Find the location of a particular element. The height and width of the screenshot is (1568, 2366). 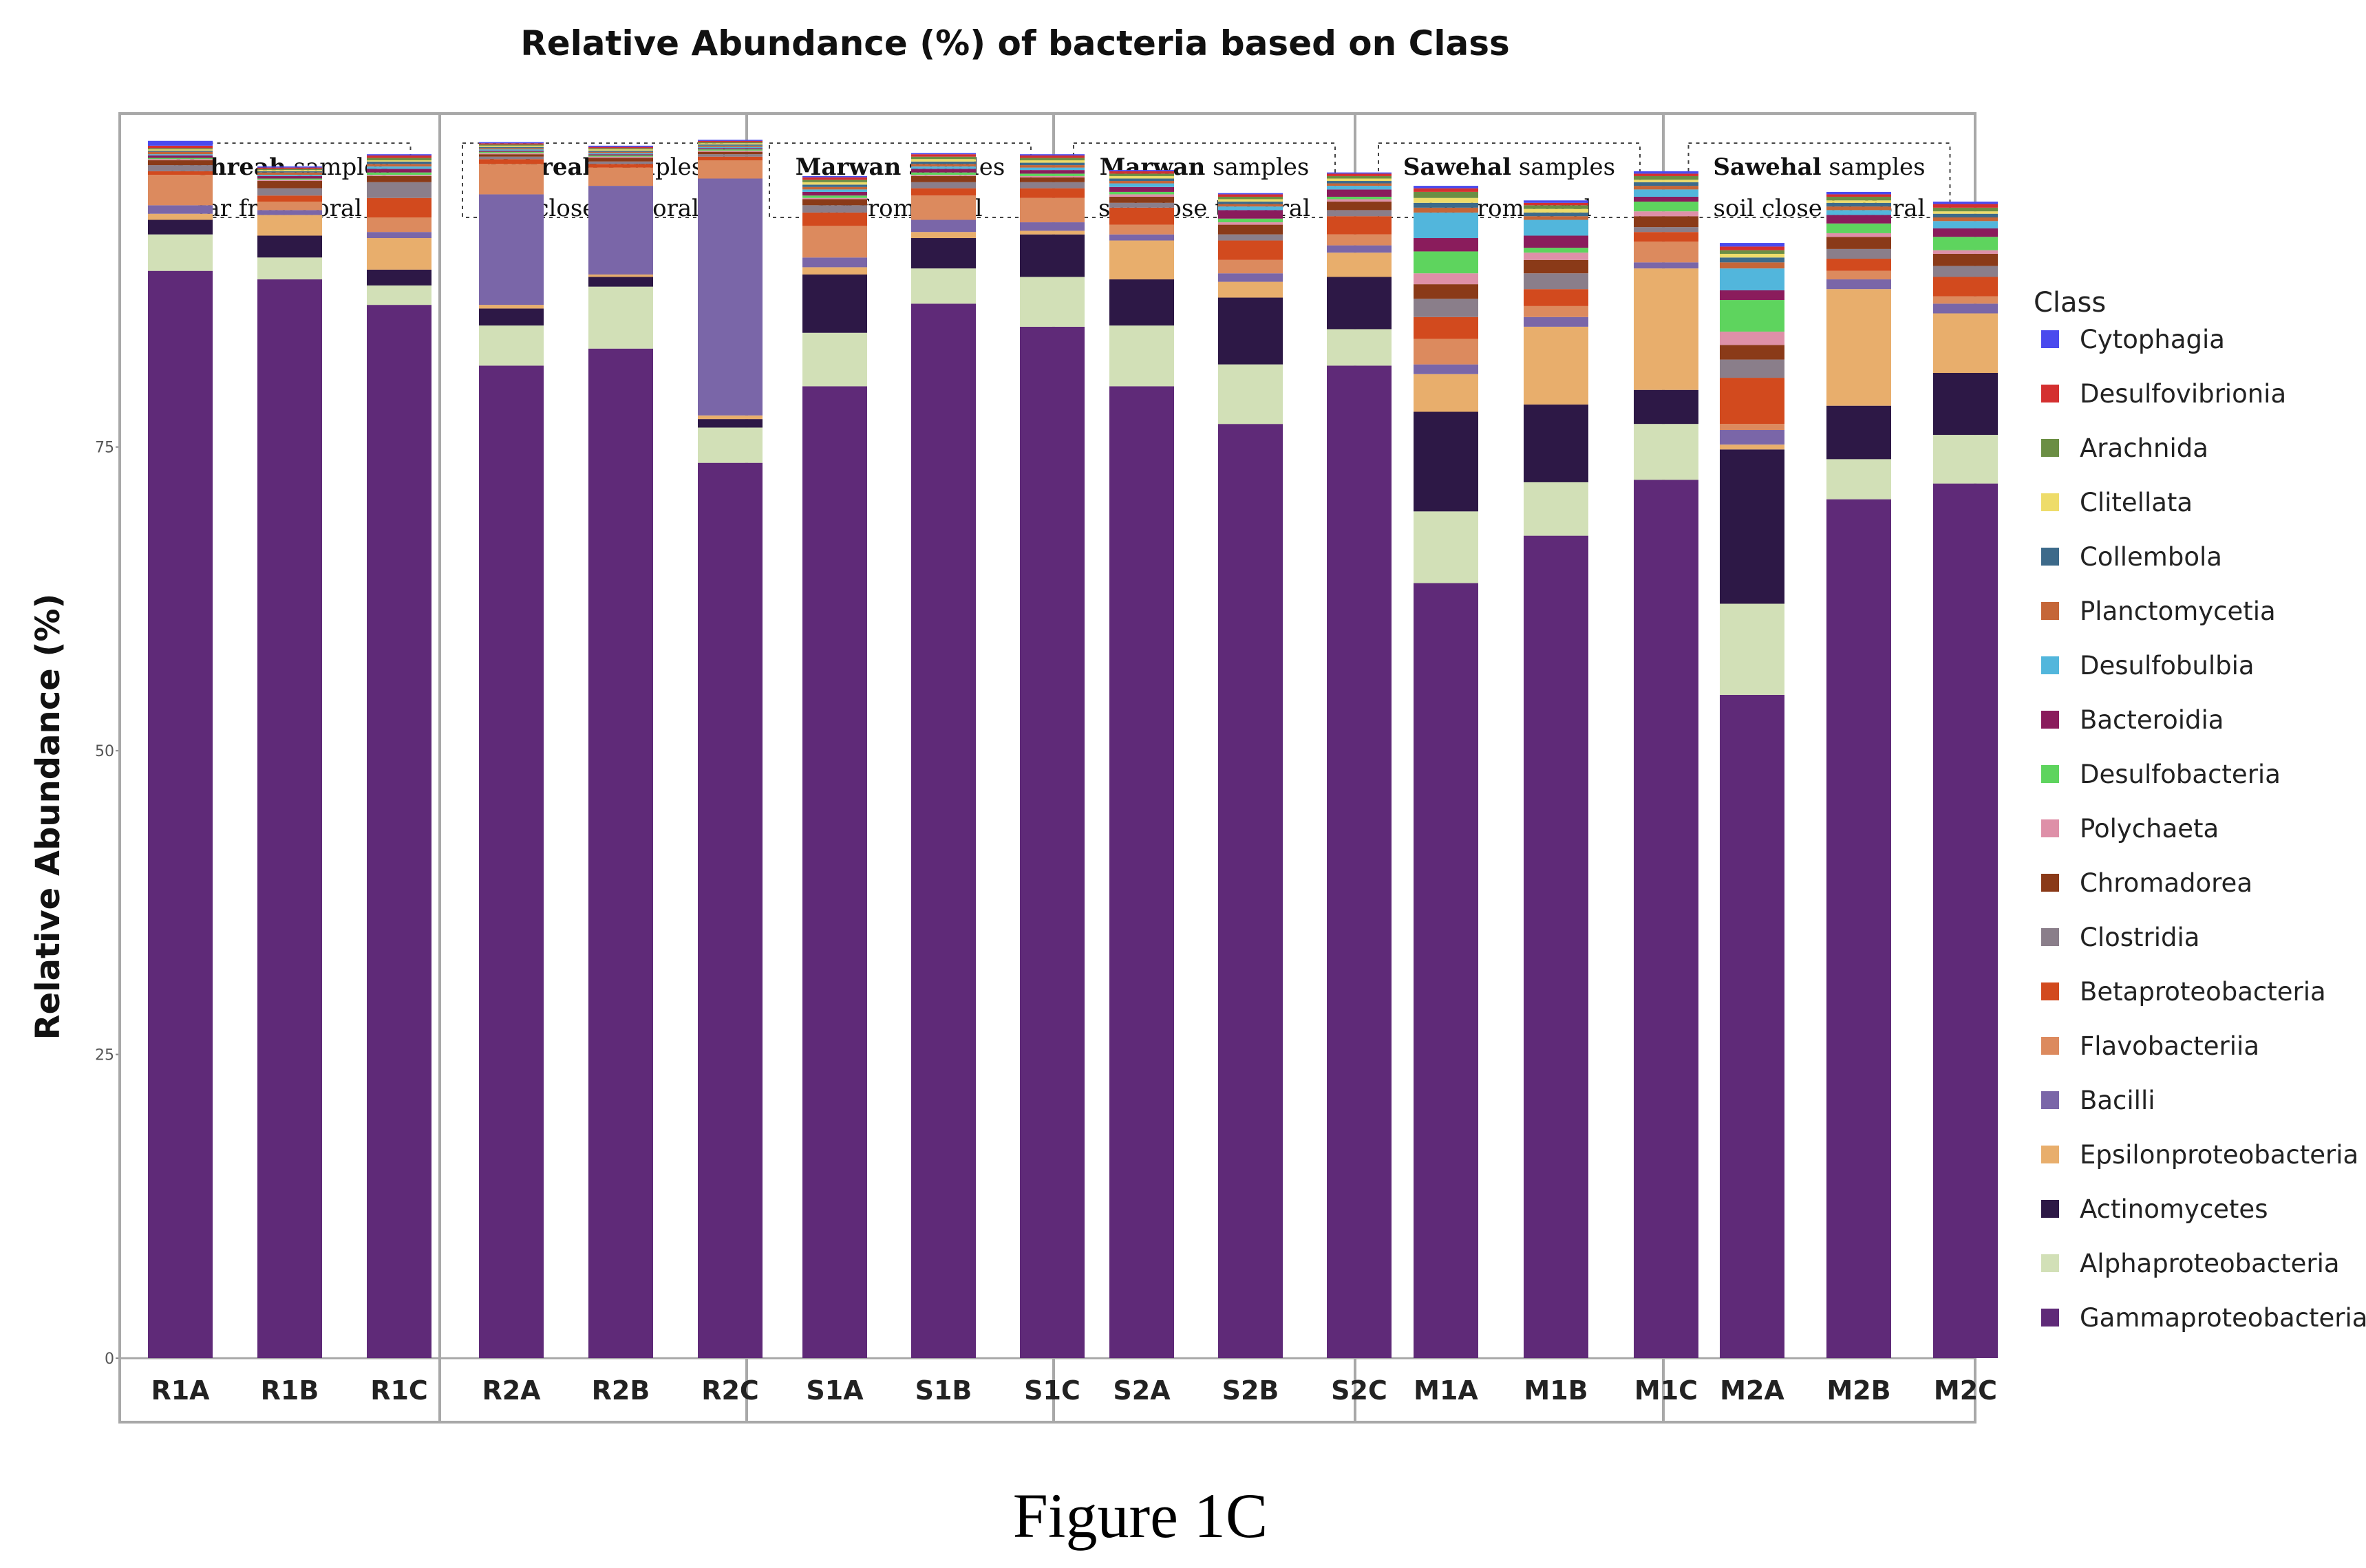

x-tick-label: S1A is located at coordinates (835, 1390).